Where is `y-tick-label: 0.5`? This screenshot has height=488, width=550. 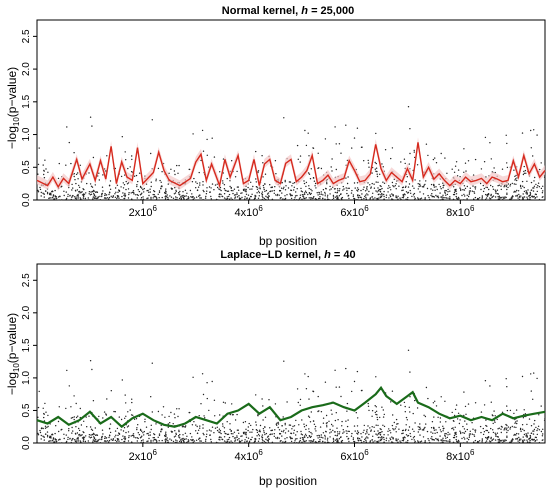
y-tick-label: 0.5 is located at coordinates (26, 410).